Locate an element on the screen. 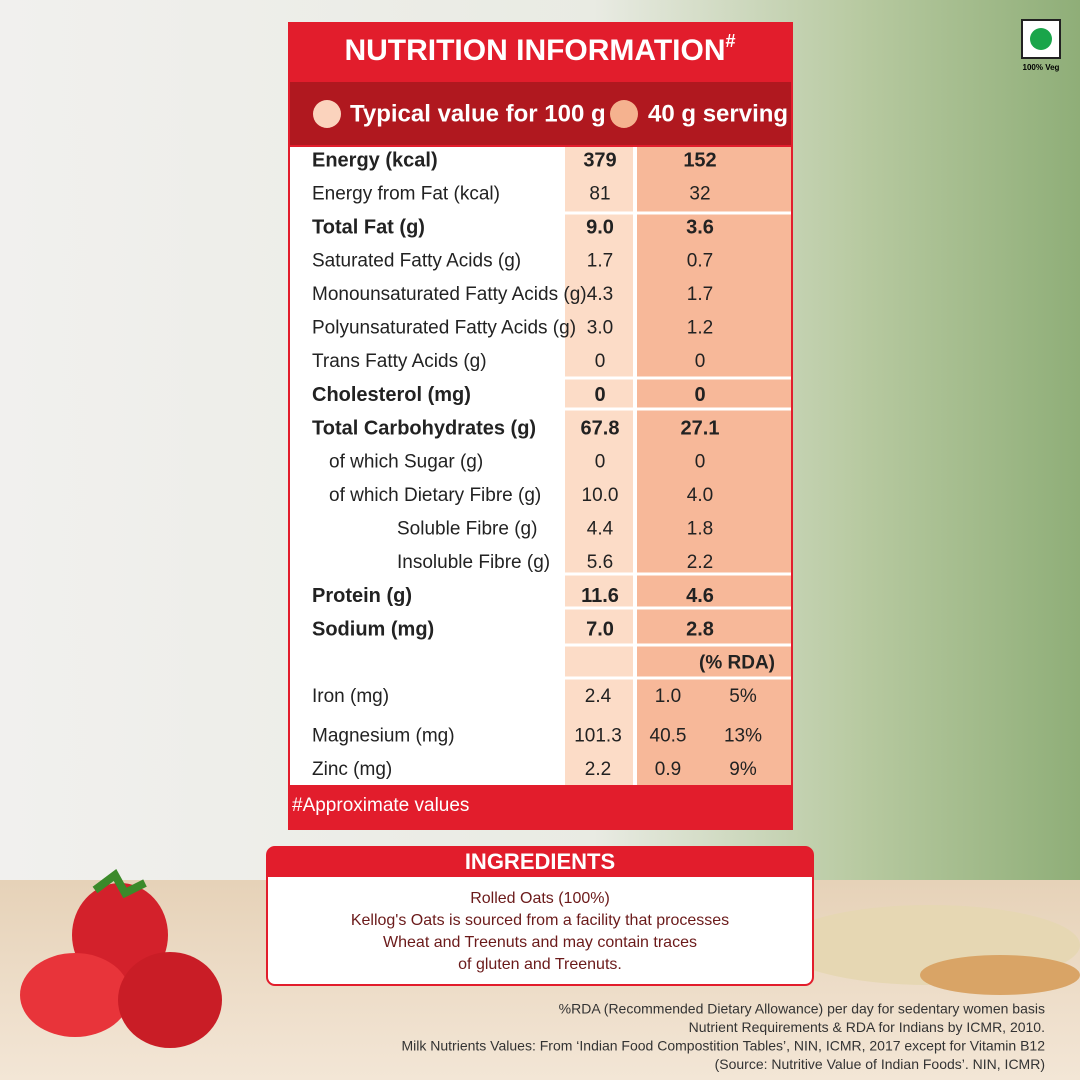 Image resolution: width=1080 pixels, height=1080 pixels. nutrient-name: of which Sugar (g) is located at coordinates (406, 462).